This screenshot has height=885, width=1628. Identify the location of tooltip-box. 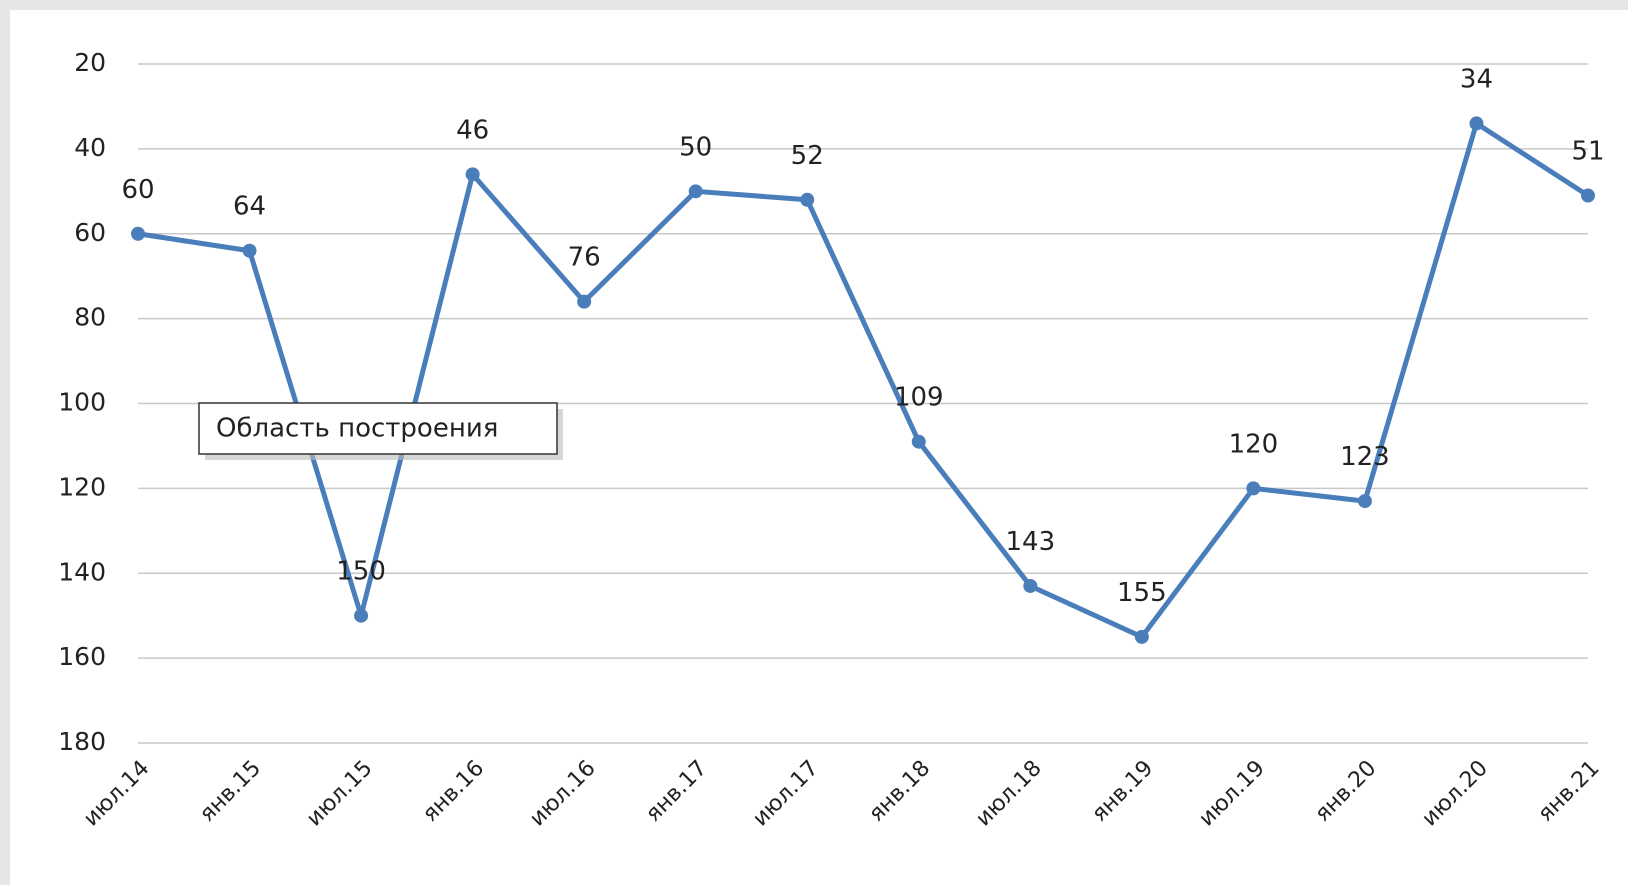
(378, 428).